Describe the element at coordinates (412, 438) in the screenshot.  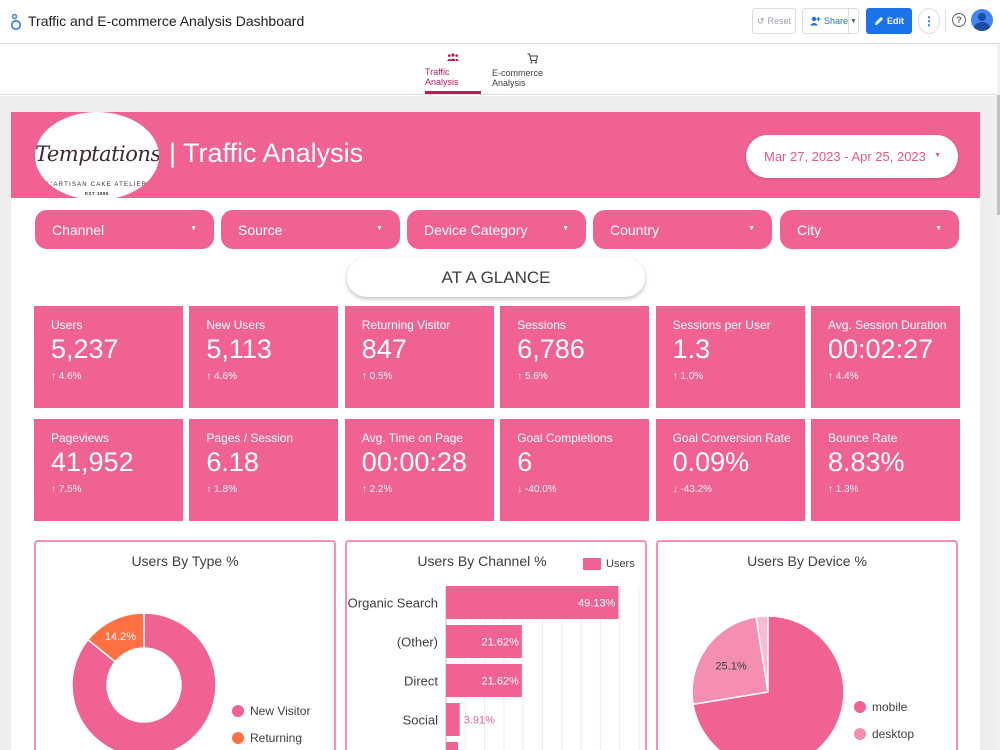
I see `kpi-label: Avg. Time on Page` at that location.